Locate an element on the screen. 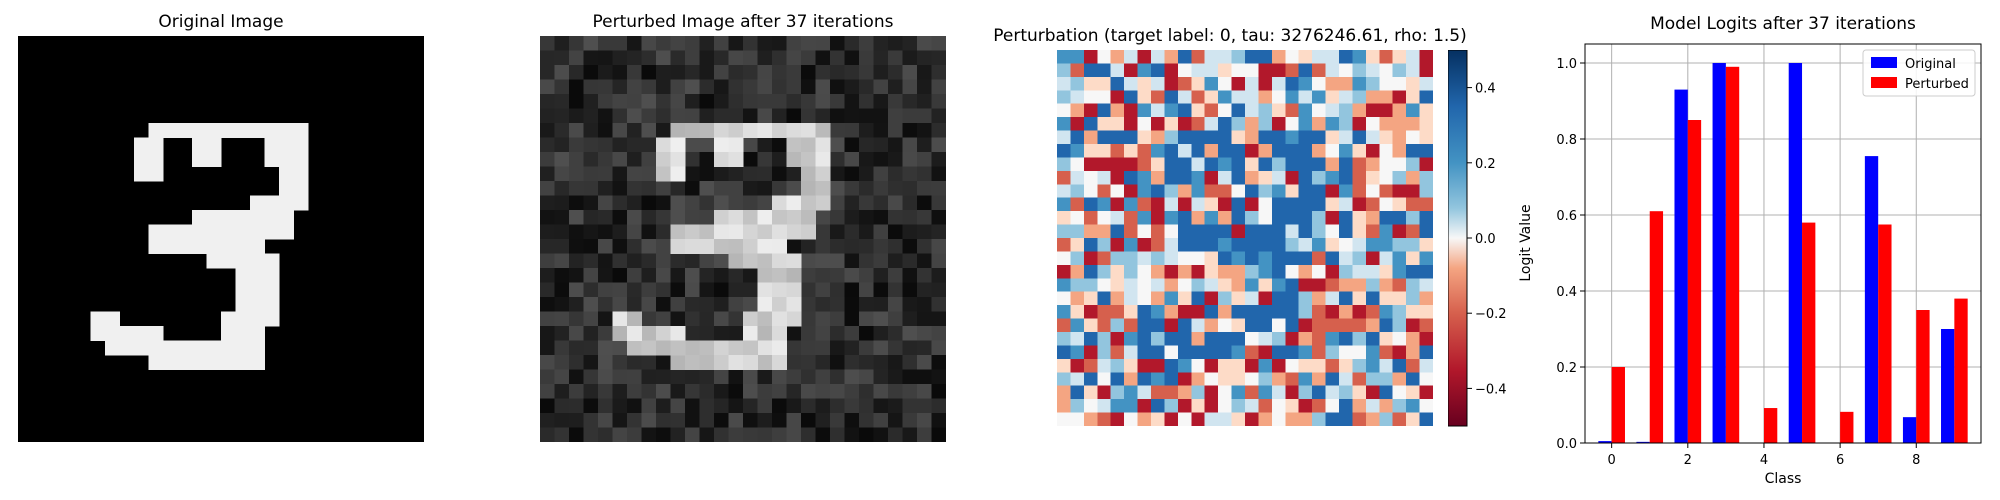  legend-swatch is located at coordinates (1884, 62).